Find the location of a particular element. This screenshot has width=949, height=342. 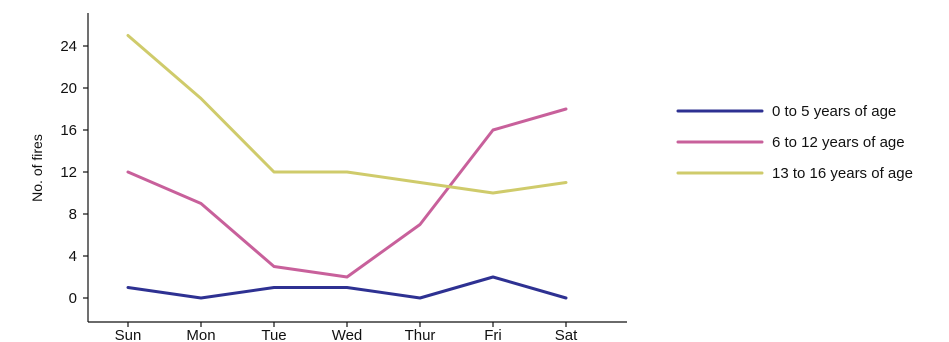

x-axis-ticks: Sun Mon Tue Wed Thur Fri Sat is located at coordinates (346, 332).